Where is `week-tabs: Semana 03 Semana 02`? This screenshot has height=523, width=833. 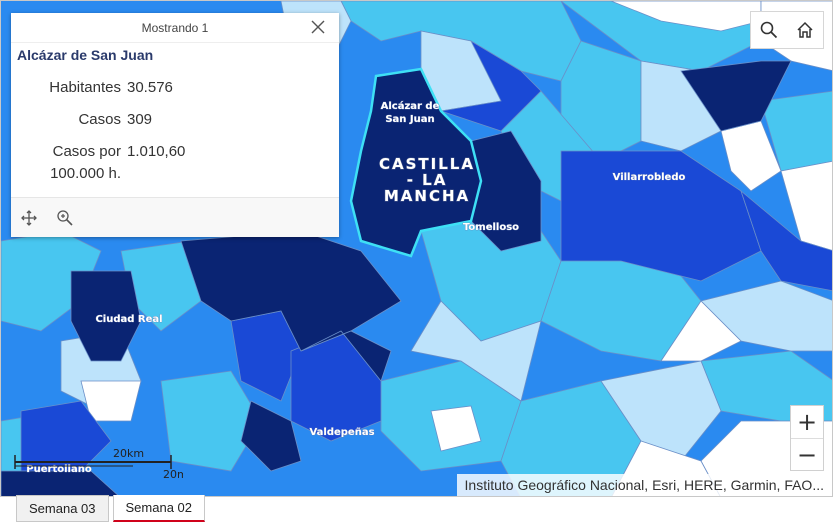 week-tabs: Semana 03 Semana 02 is located at coordinates (110, 508).